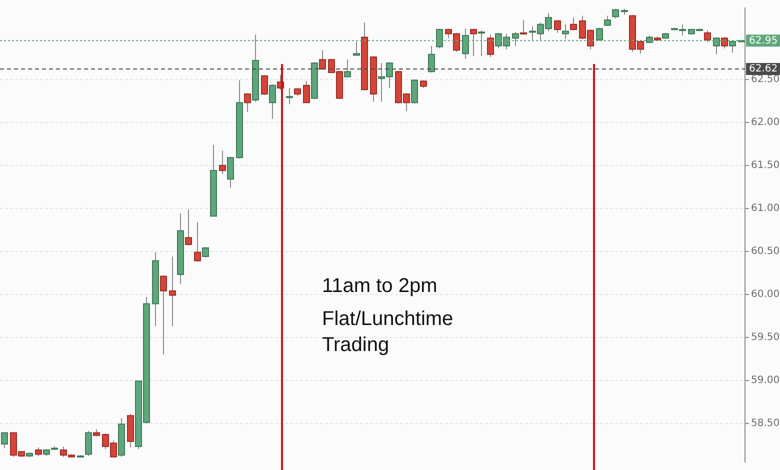 This screenshot has width=780, height=470. Describe the element at coordinates (765, 294) in the screenshot. I see `y-tick-label: 60.00` at that location.